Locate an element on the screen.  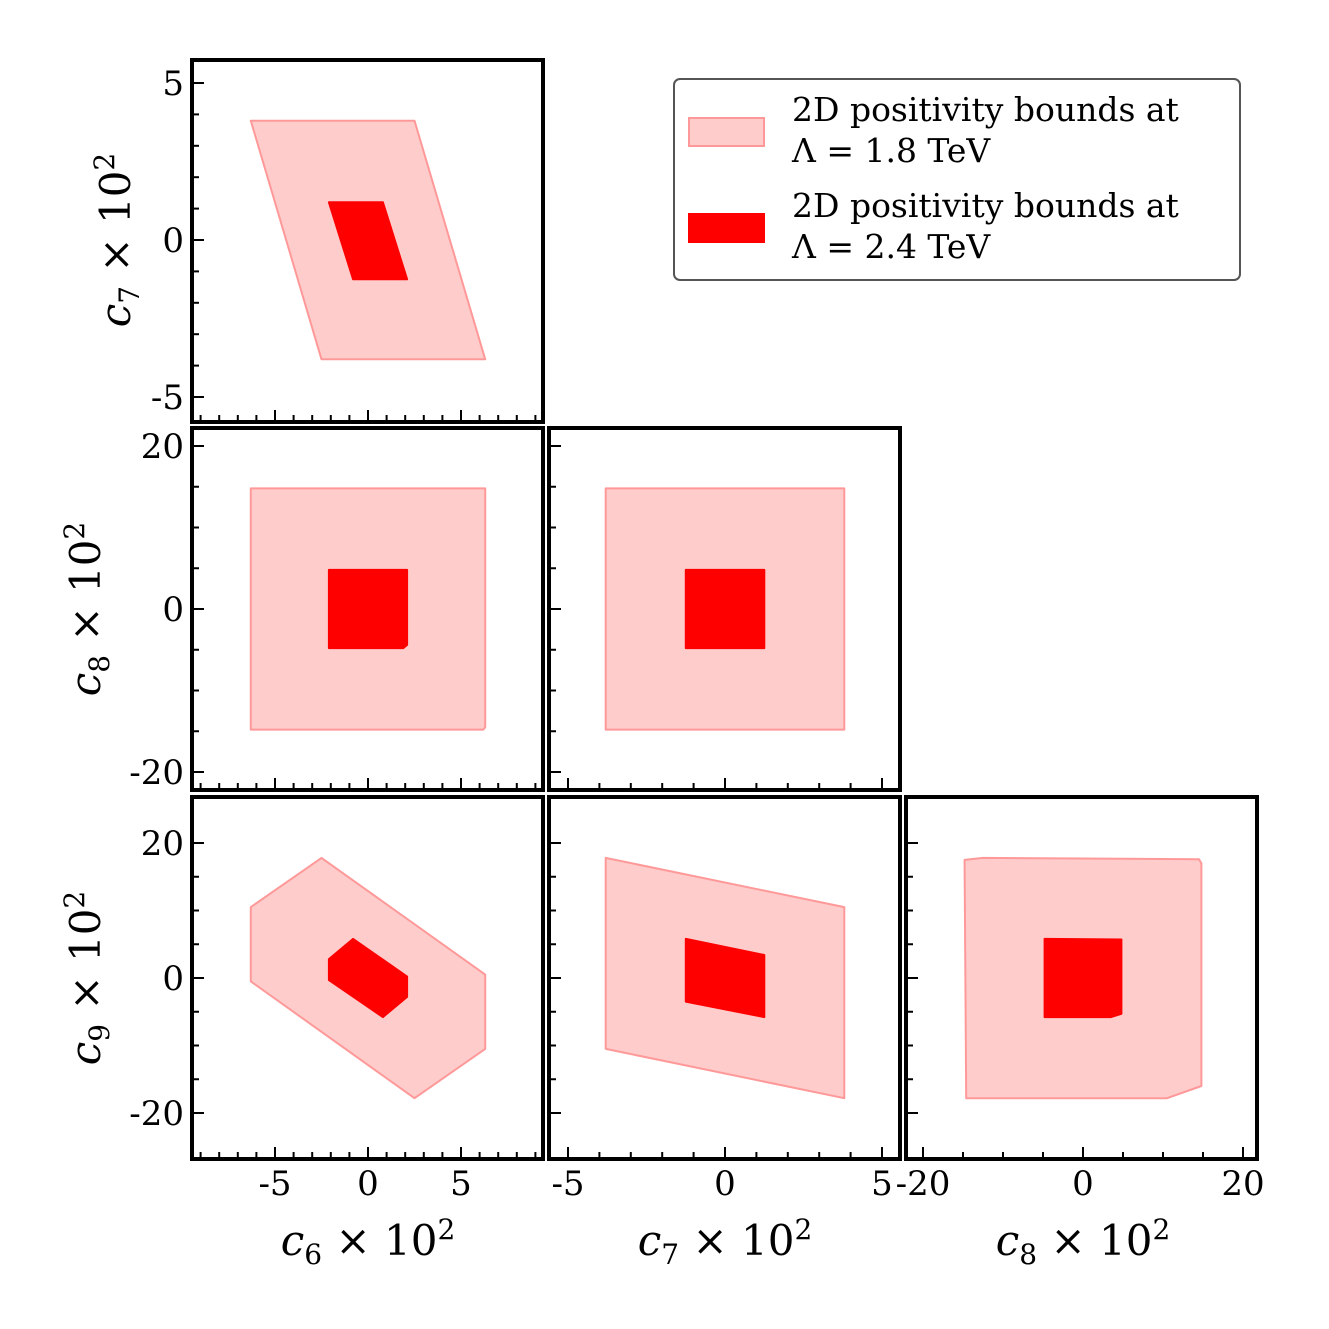
y-axis-label-c7-suffix: × 10 is located at coordinates (115, 228).